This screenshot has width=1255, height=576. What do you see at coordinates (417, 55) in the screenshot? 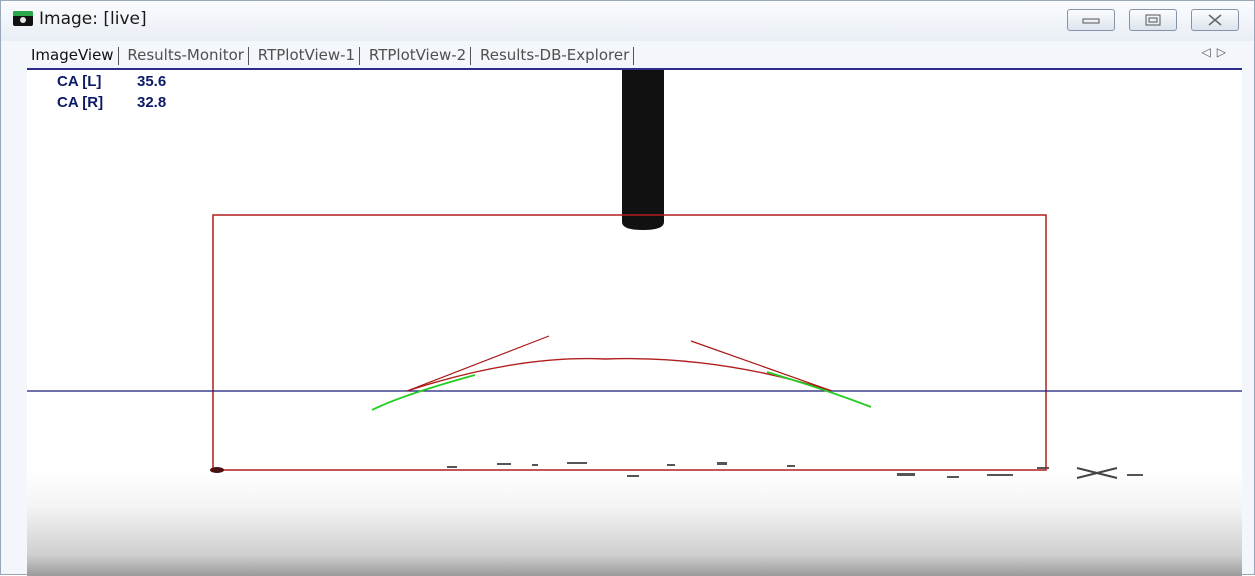
I see `tab-rtplotview-2: RTPlotView-2` at bounding box center [417, 55].